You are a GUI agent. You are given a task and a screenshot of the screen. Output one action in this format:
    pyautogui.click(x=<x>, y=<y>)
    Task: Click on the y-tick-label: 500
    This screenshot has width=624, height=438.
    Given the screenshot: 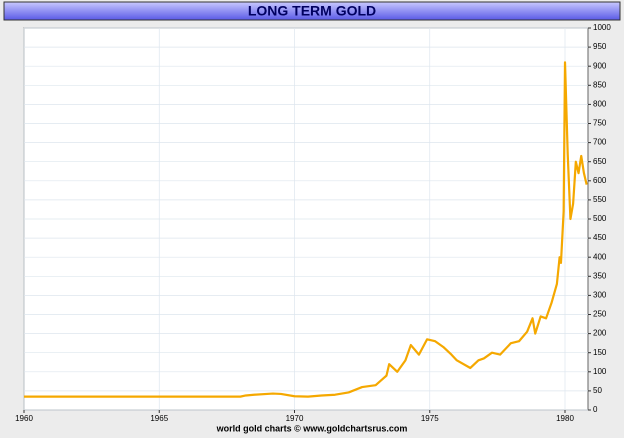 What is the action you would take?
    pyautogui.click(x=600, y=218)
    